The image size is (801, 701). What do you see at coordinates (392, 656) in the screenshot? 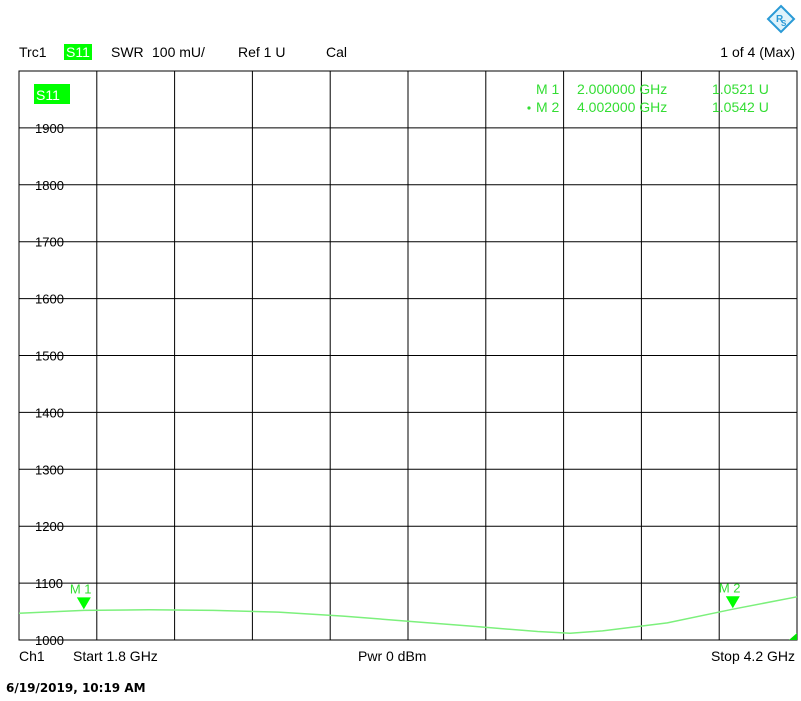
I see `source-power: Pwr 0 dBm` at bounding box center [392, 656].